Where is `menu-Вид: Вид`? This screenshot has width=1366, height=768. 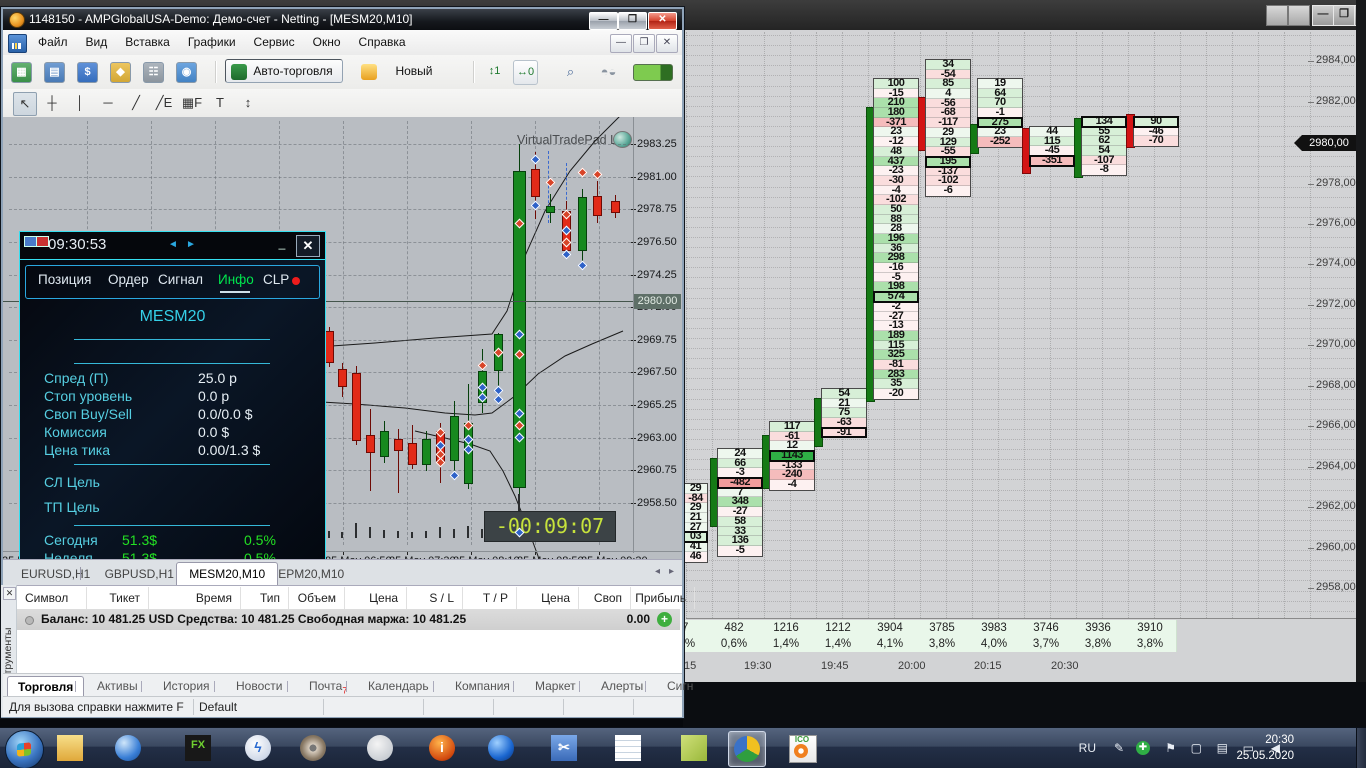
menu-Вид: Вид is located at coordinates (96, 42).